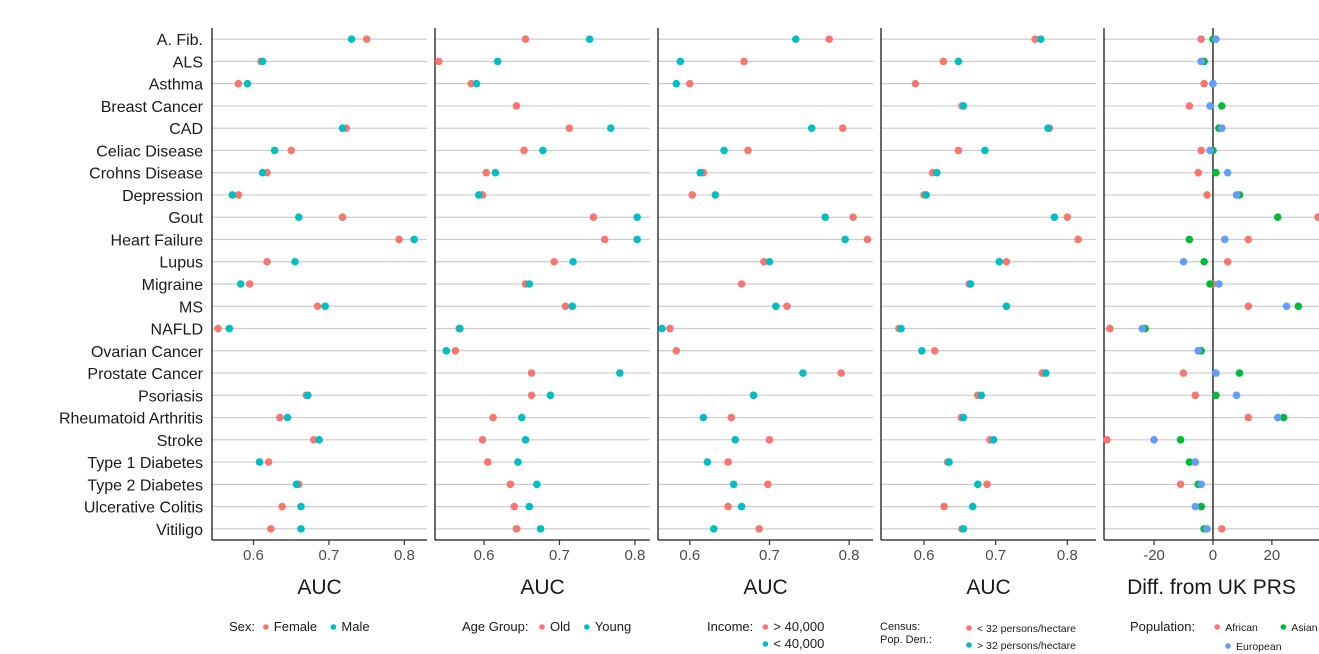 The image size is (1319, 654). I want to click on point-40-000-celiac-disease, so click(724, 150).